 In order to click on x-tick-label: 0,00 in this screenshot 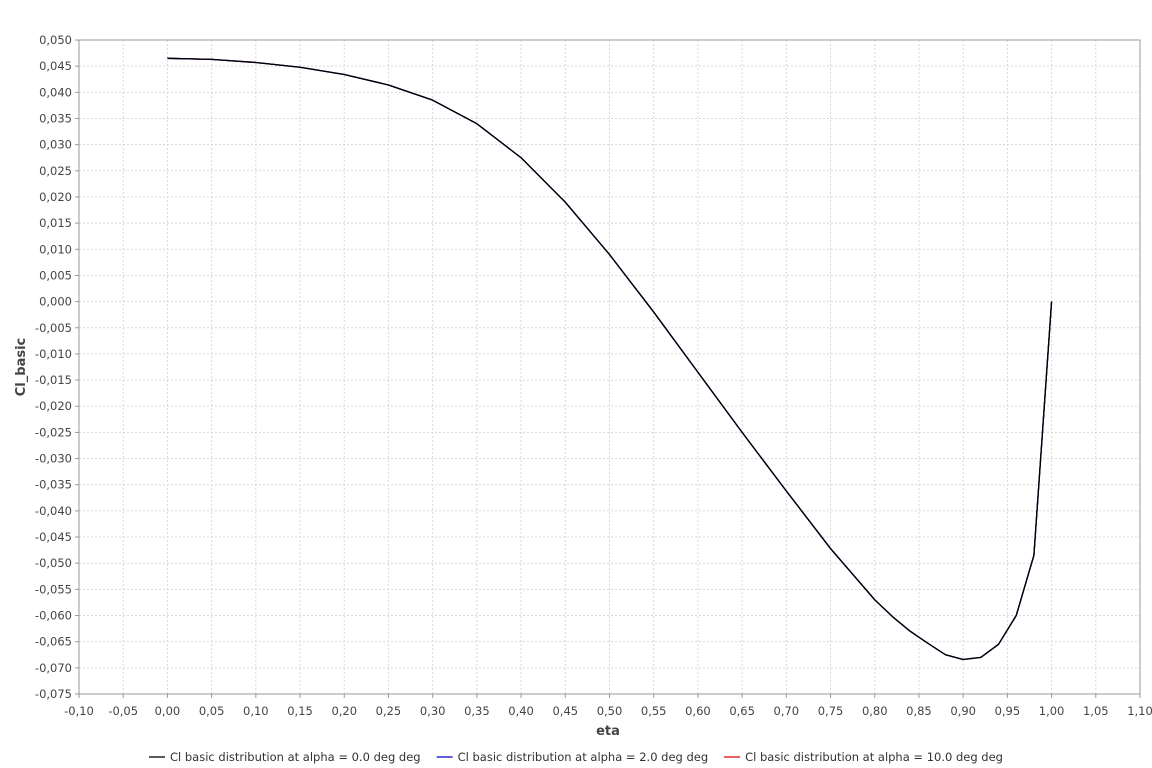, I will do `click(168, 711)`.